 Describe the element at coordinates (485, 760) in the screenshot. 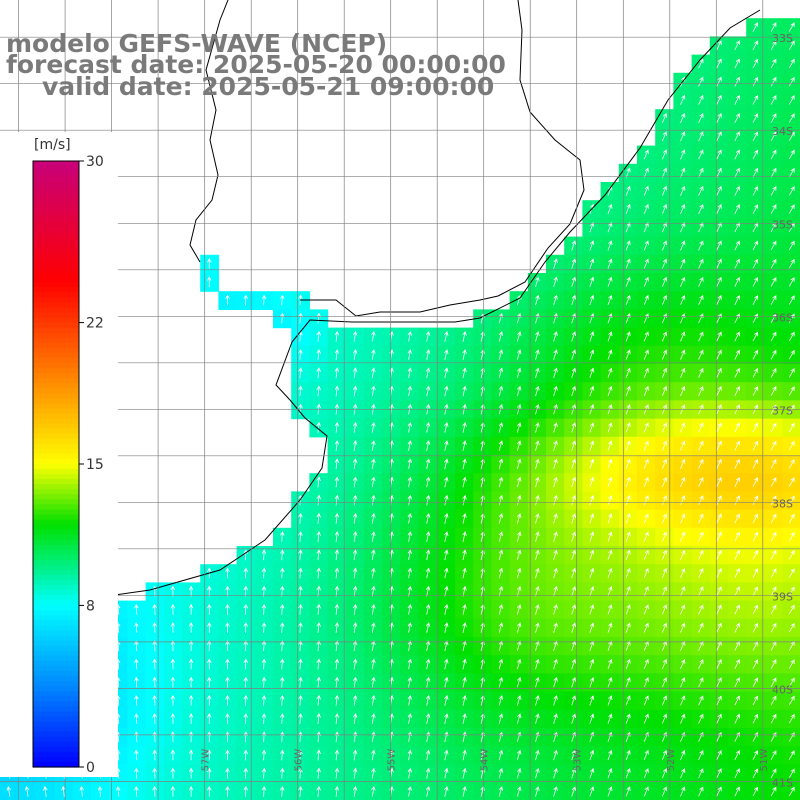

I see `lon-label: 54W` at that location.